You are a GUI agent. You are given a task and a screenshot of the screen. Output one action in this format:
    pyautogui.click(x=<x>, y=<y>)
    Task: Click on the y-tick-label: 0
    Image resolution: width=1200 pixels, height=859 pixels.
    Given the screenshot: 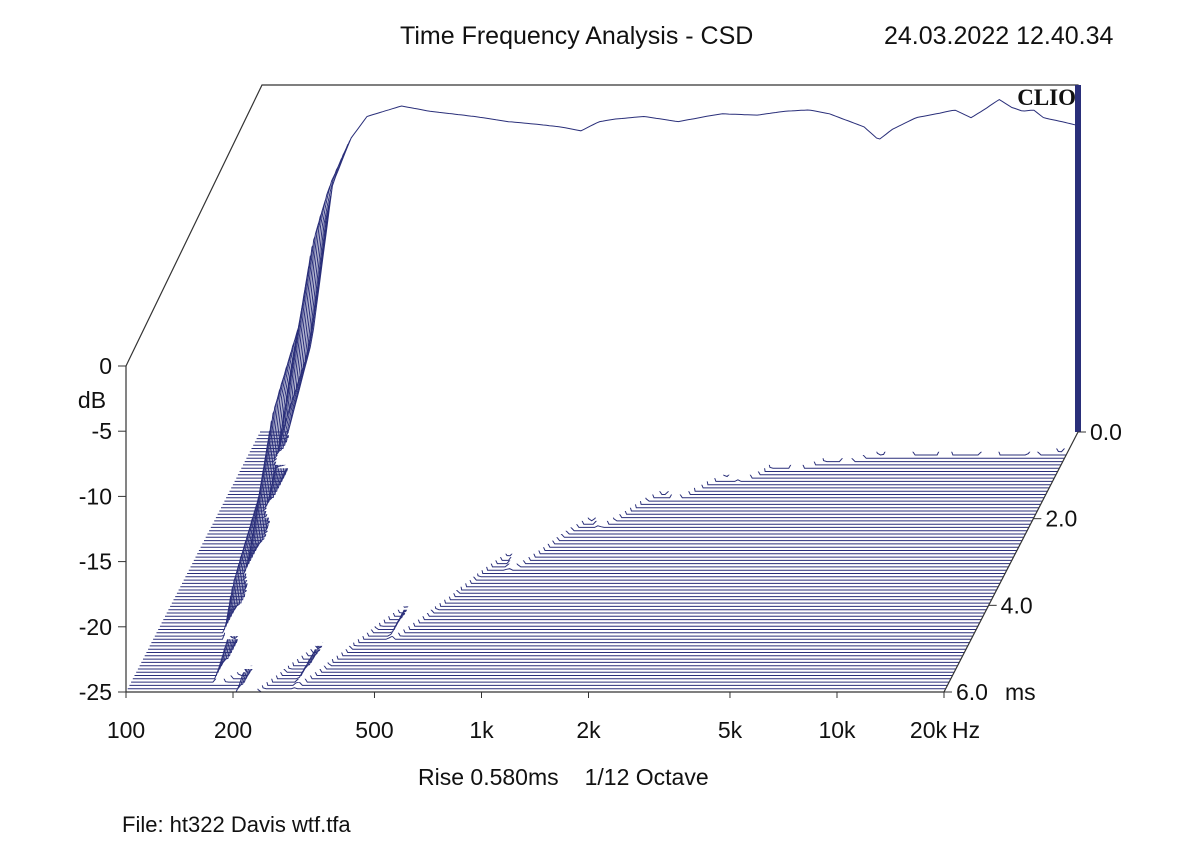 What is the action you would take?
    pyautogui.click(x=105, y=366)
    